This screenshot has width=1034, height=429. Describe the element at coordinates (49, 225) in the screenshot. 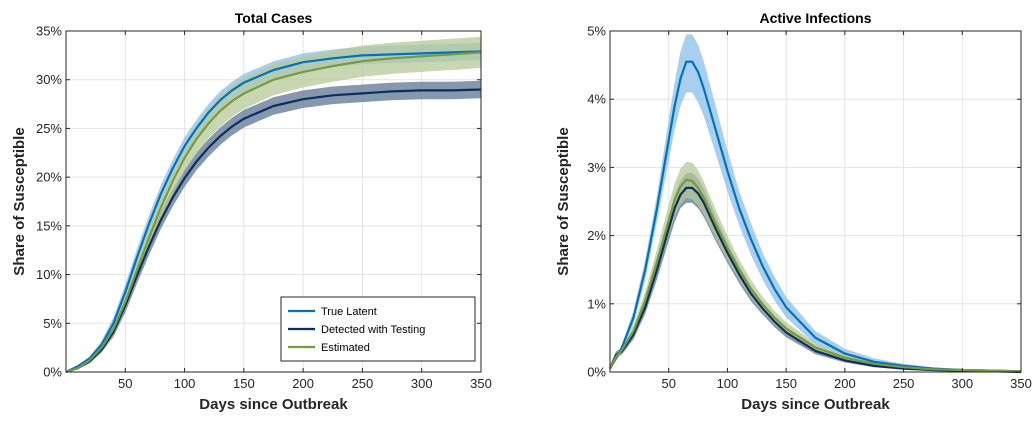

I see `y-tick-label: 15%` at that location.